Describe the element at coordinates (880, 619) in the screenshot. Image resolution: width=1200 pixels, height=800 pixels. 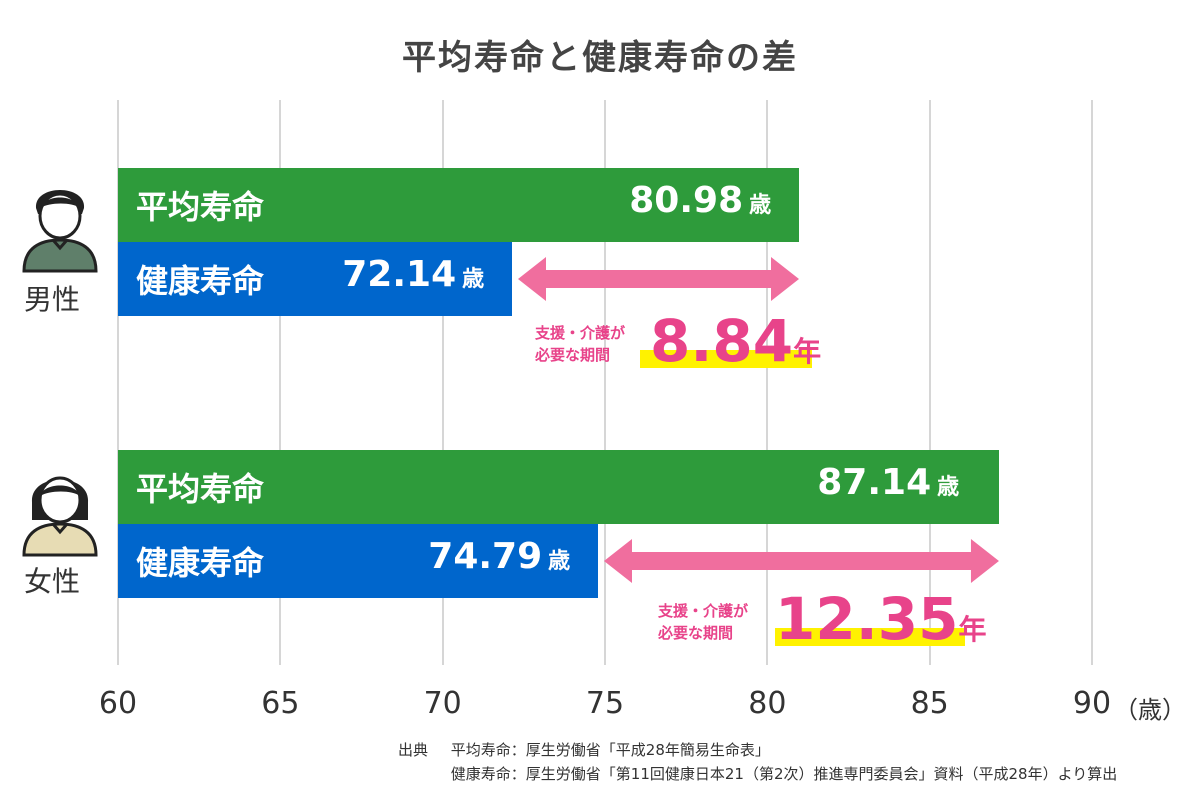
I see `gap-value: 12.35年` at that location.